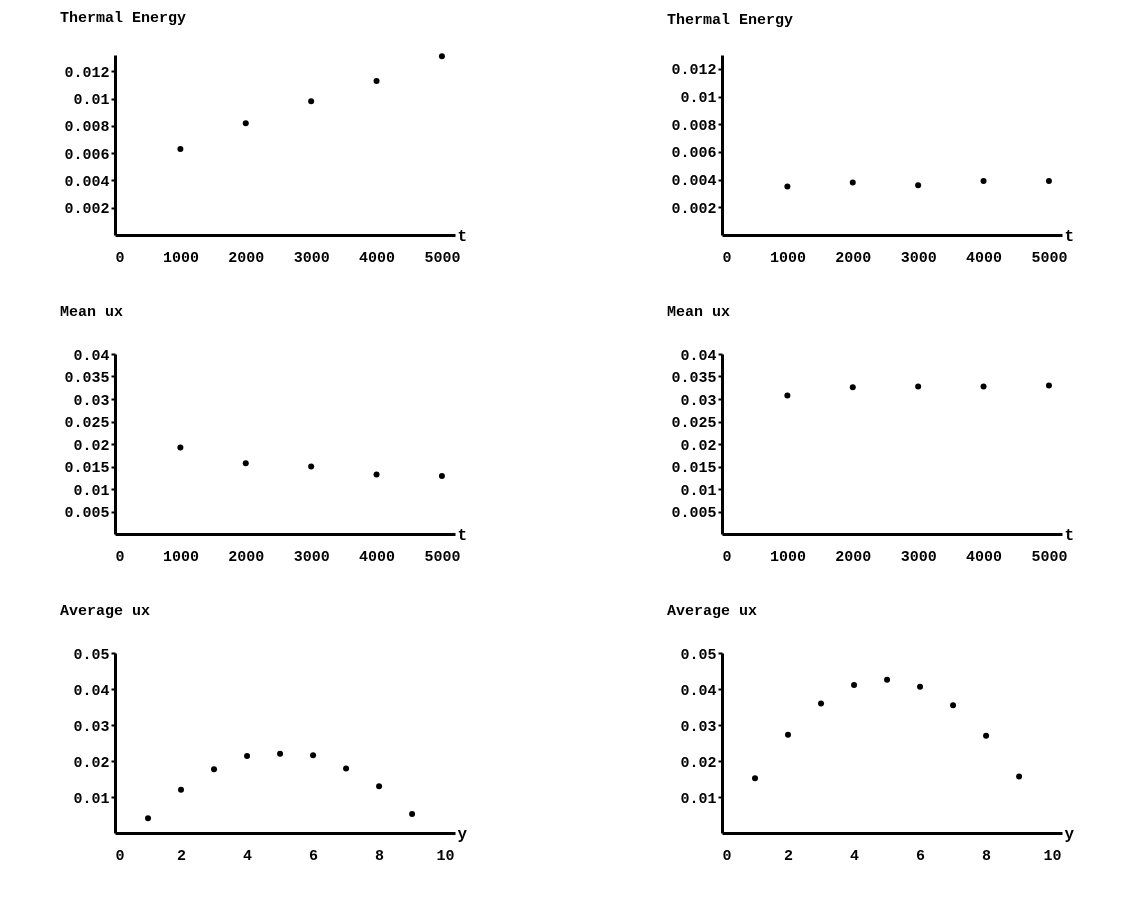 The image size is (1138, 912). I want to click on chart-title: Thermal Energy, so click(123, 19).